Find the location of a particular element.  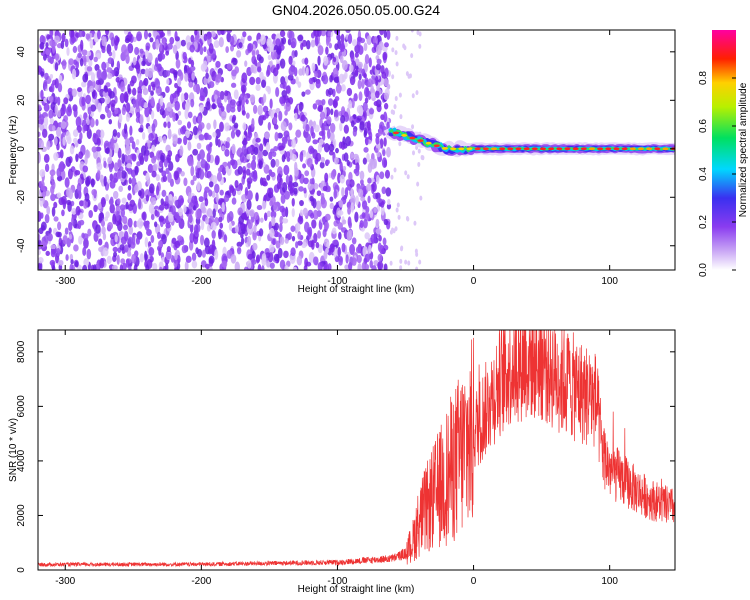

colorbar-gradient is located at coordinates (724, 150).